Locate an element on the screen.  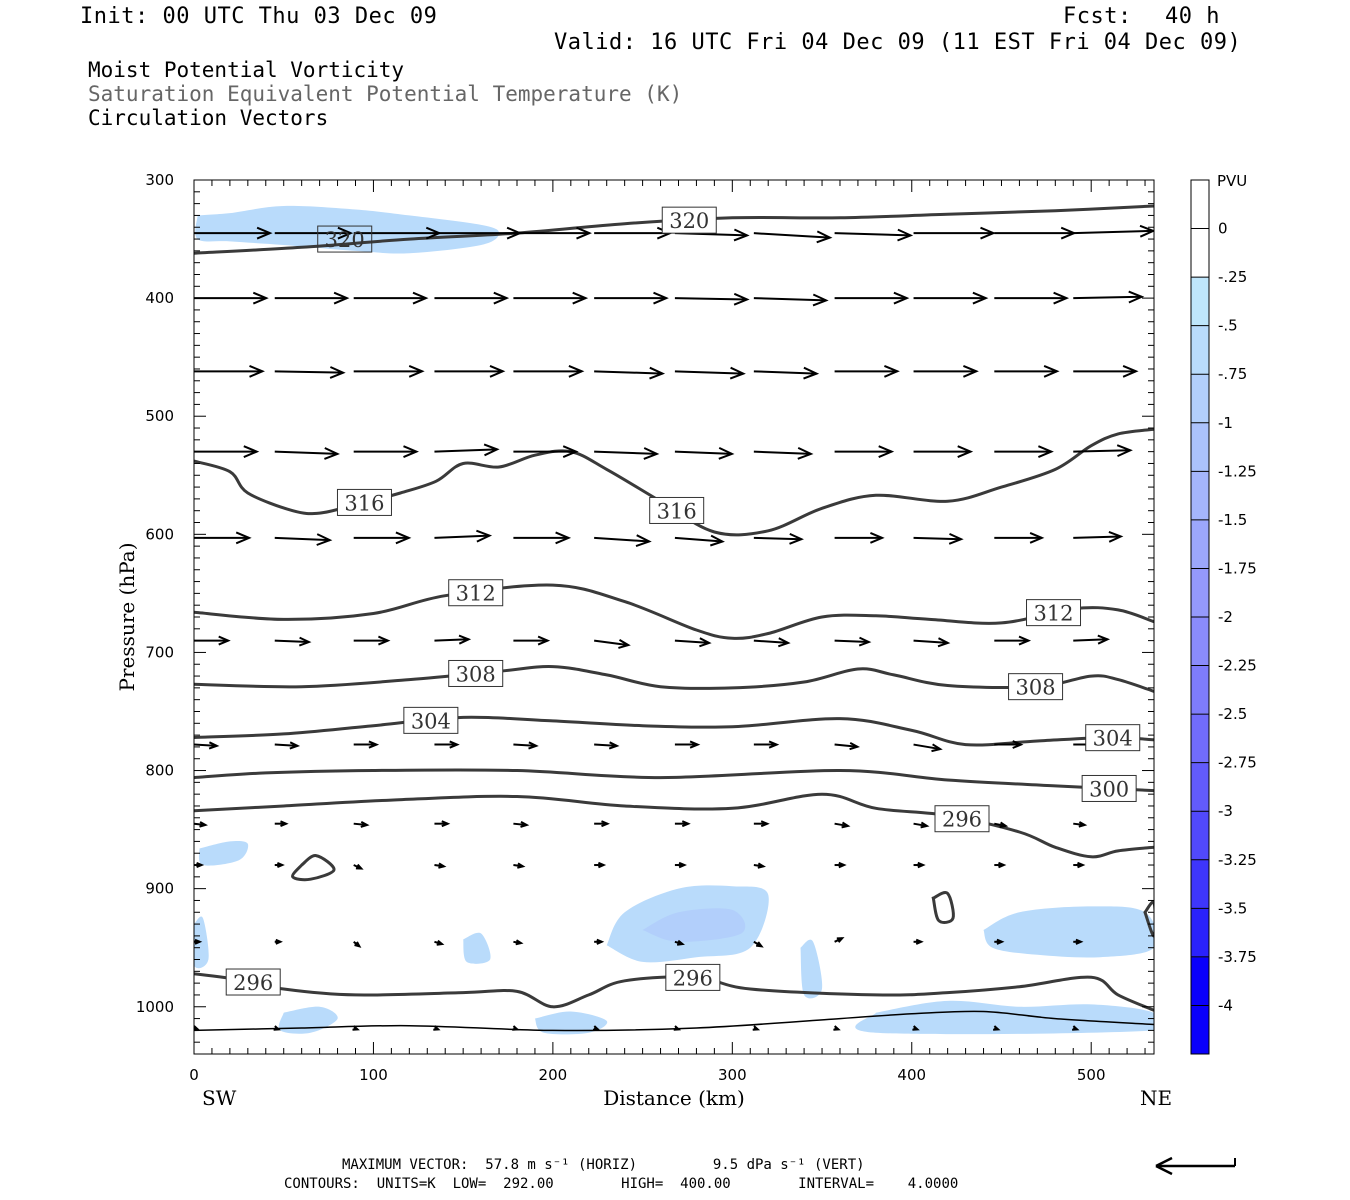
colorbar-label: -1.5 is located at coordinates (1232, 520).